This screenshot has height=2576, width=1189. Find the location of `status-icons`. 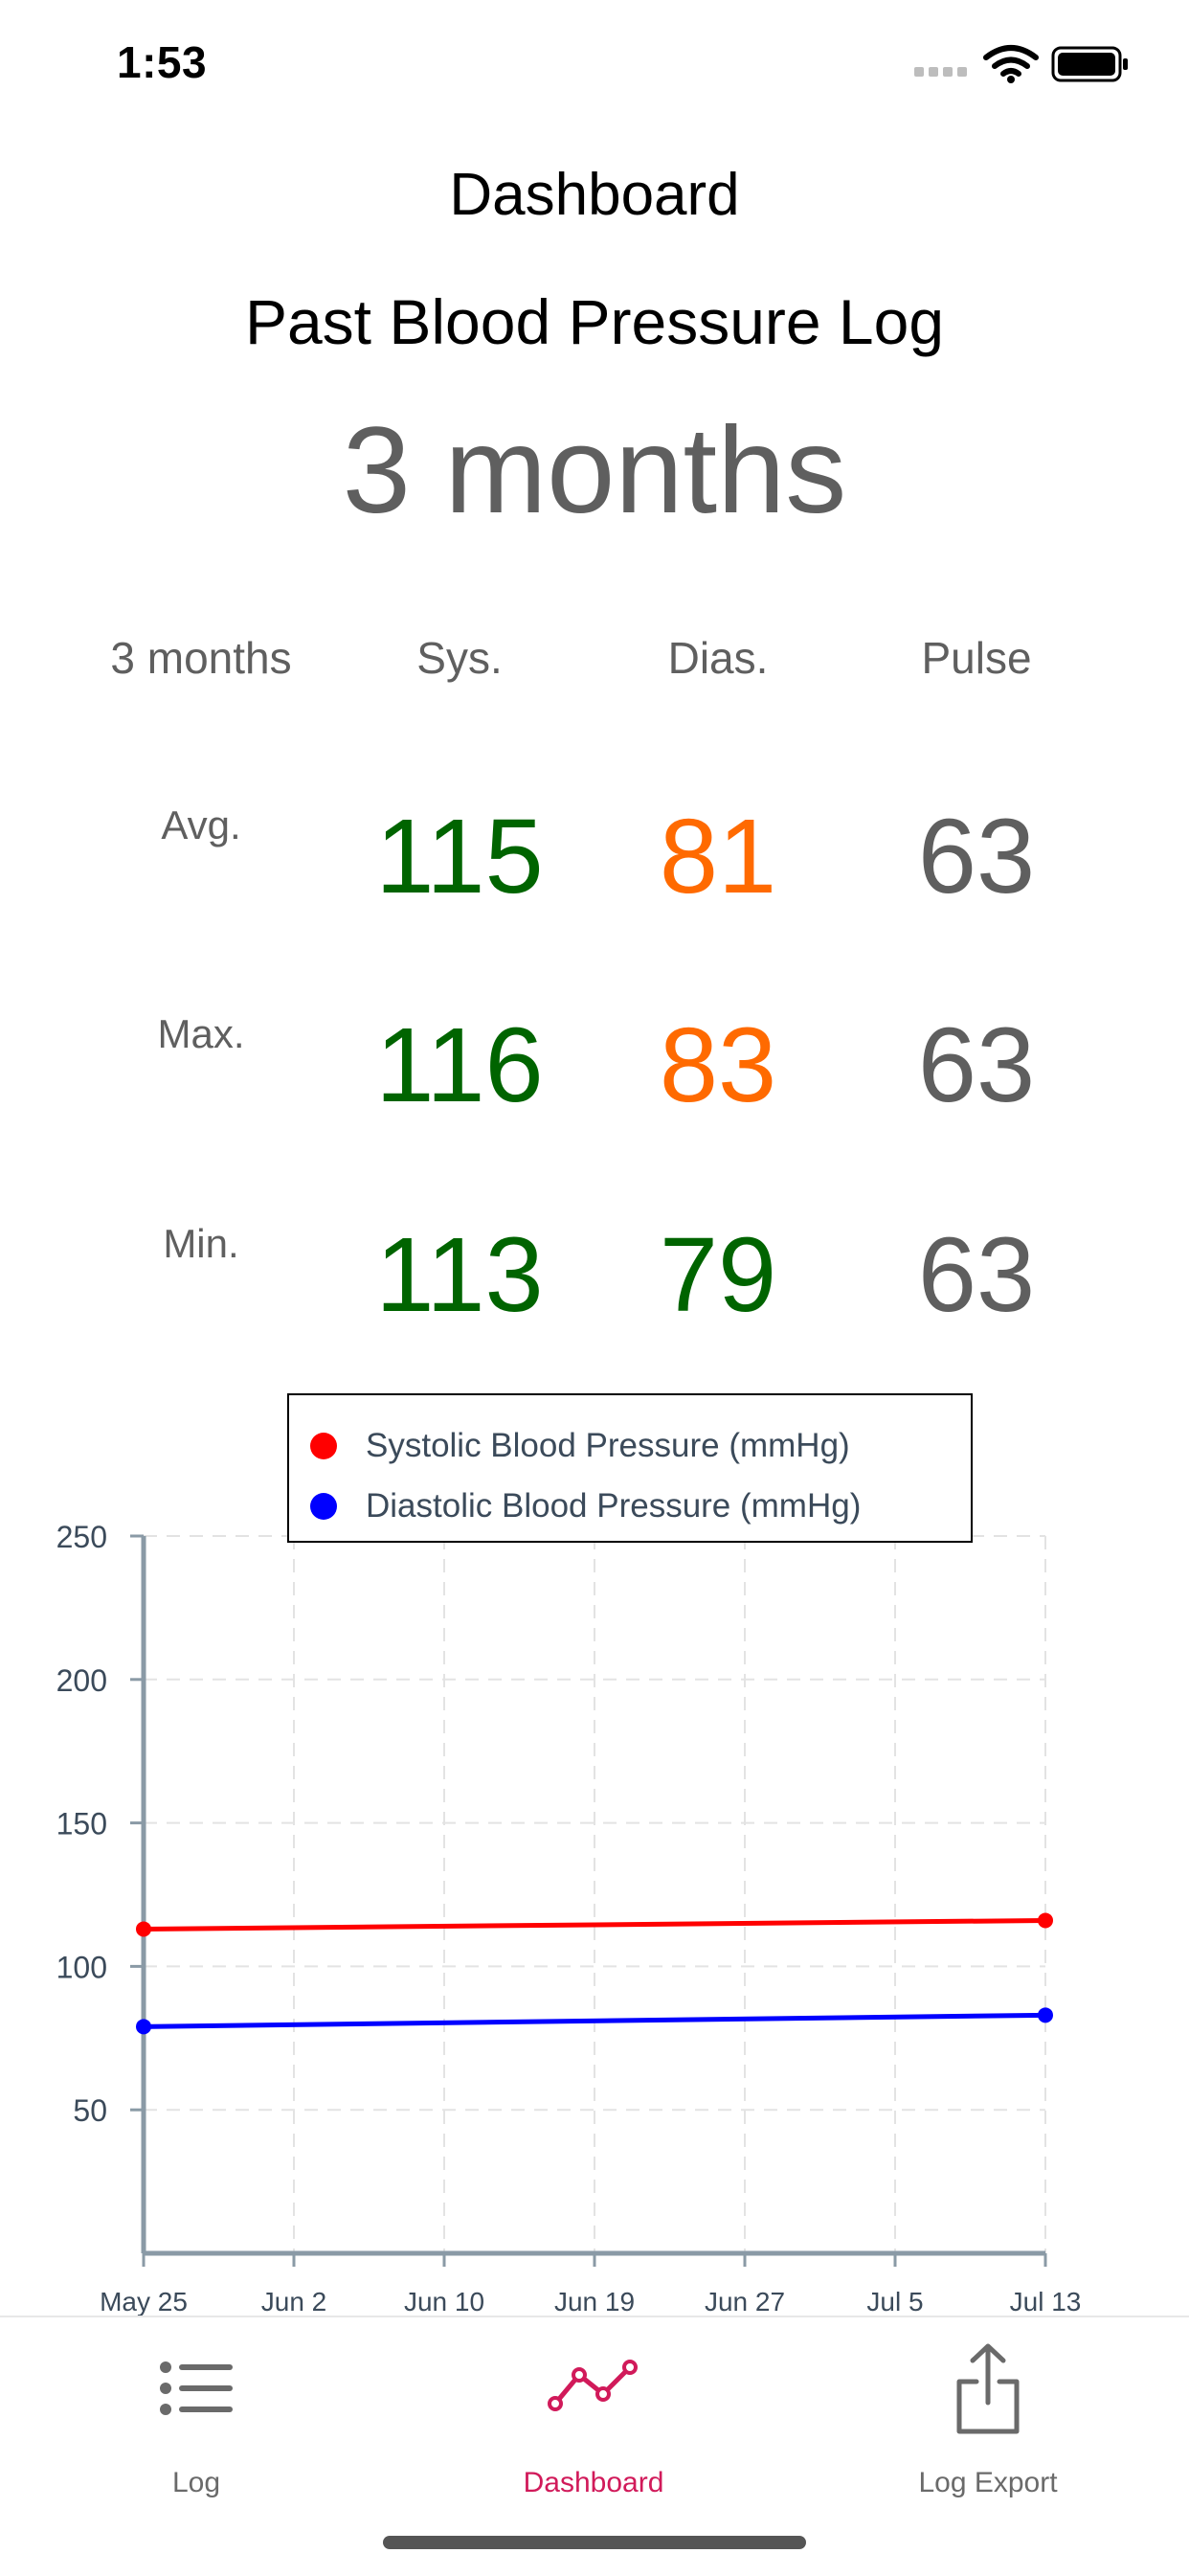

status-icons is located at coordinates (1021, 64).